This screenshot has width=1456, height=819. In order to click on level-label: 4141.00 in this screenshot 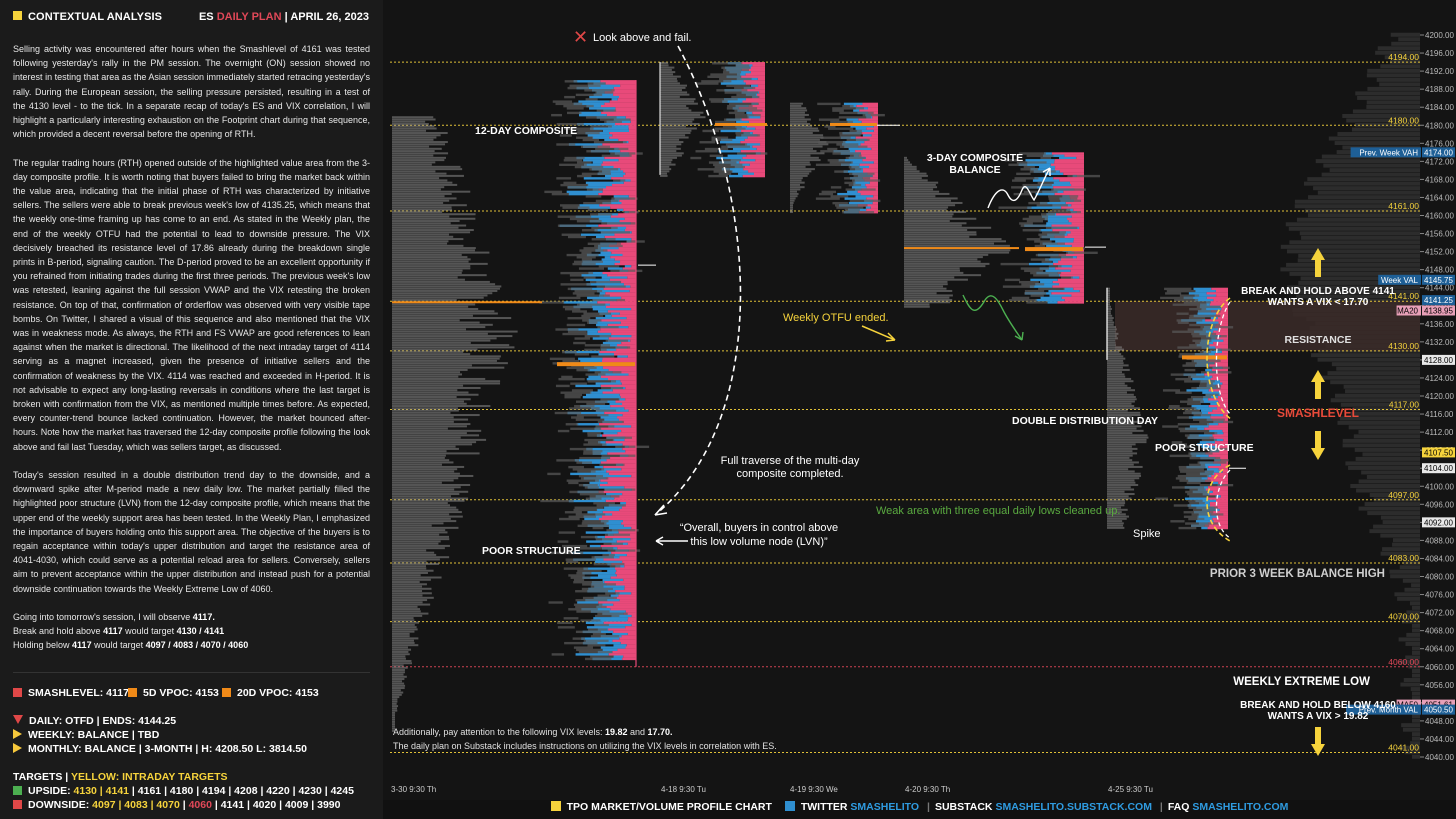, I will do `click(1403, 296)`.